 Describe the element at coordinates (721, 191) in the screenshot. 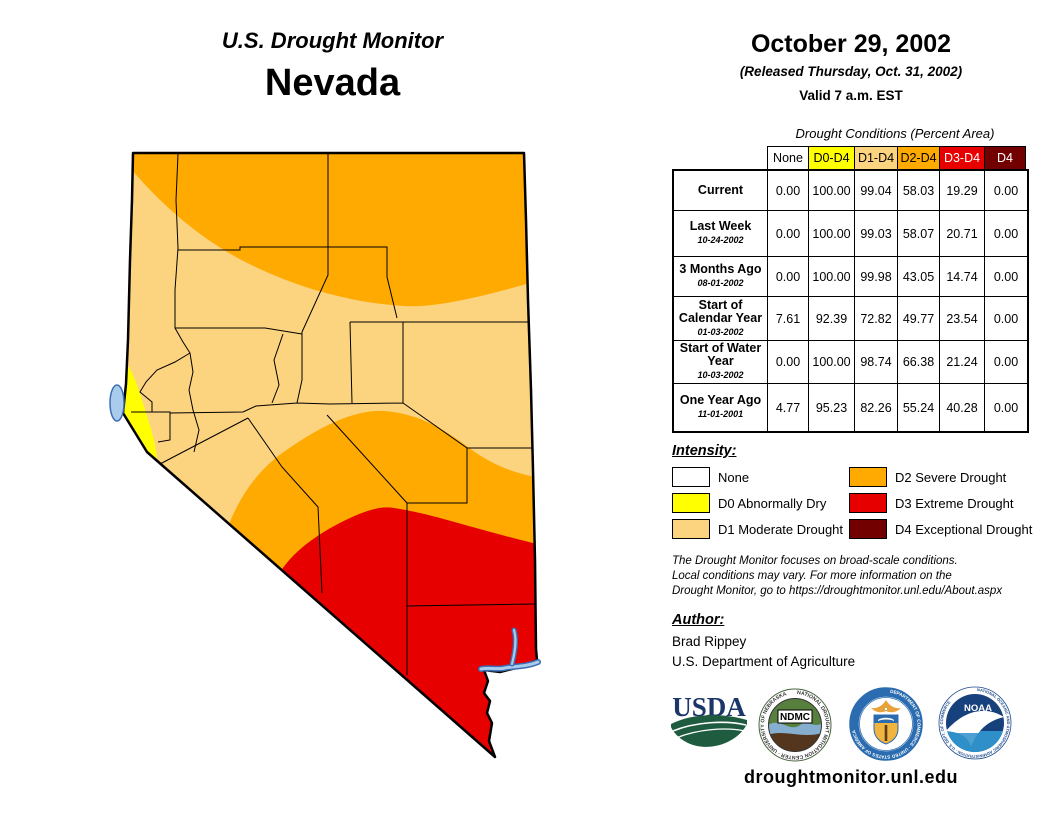

I see `table-row-label: Current` at that location.